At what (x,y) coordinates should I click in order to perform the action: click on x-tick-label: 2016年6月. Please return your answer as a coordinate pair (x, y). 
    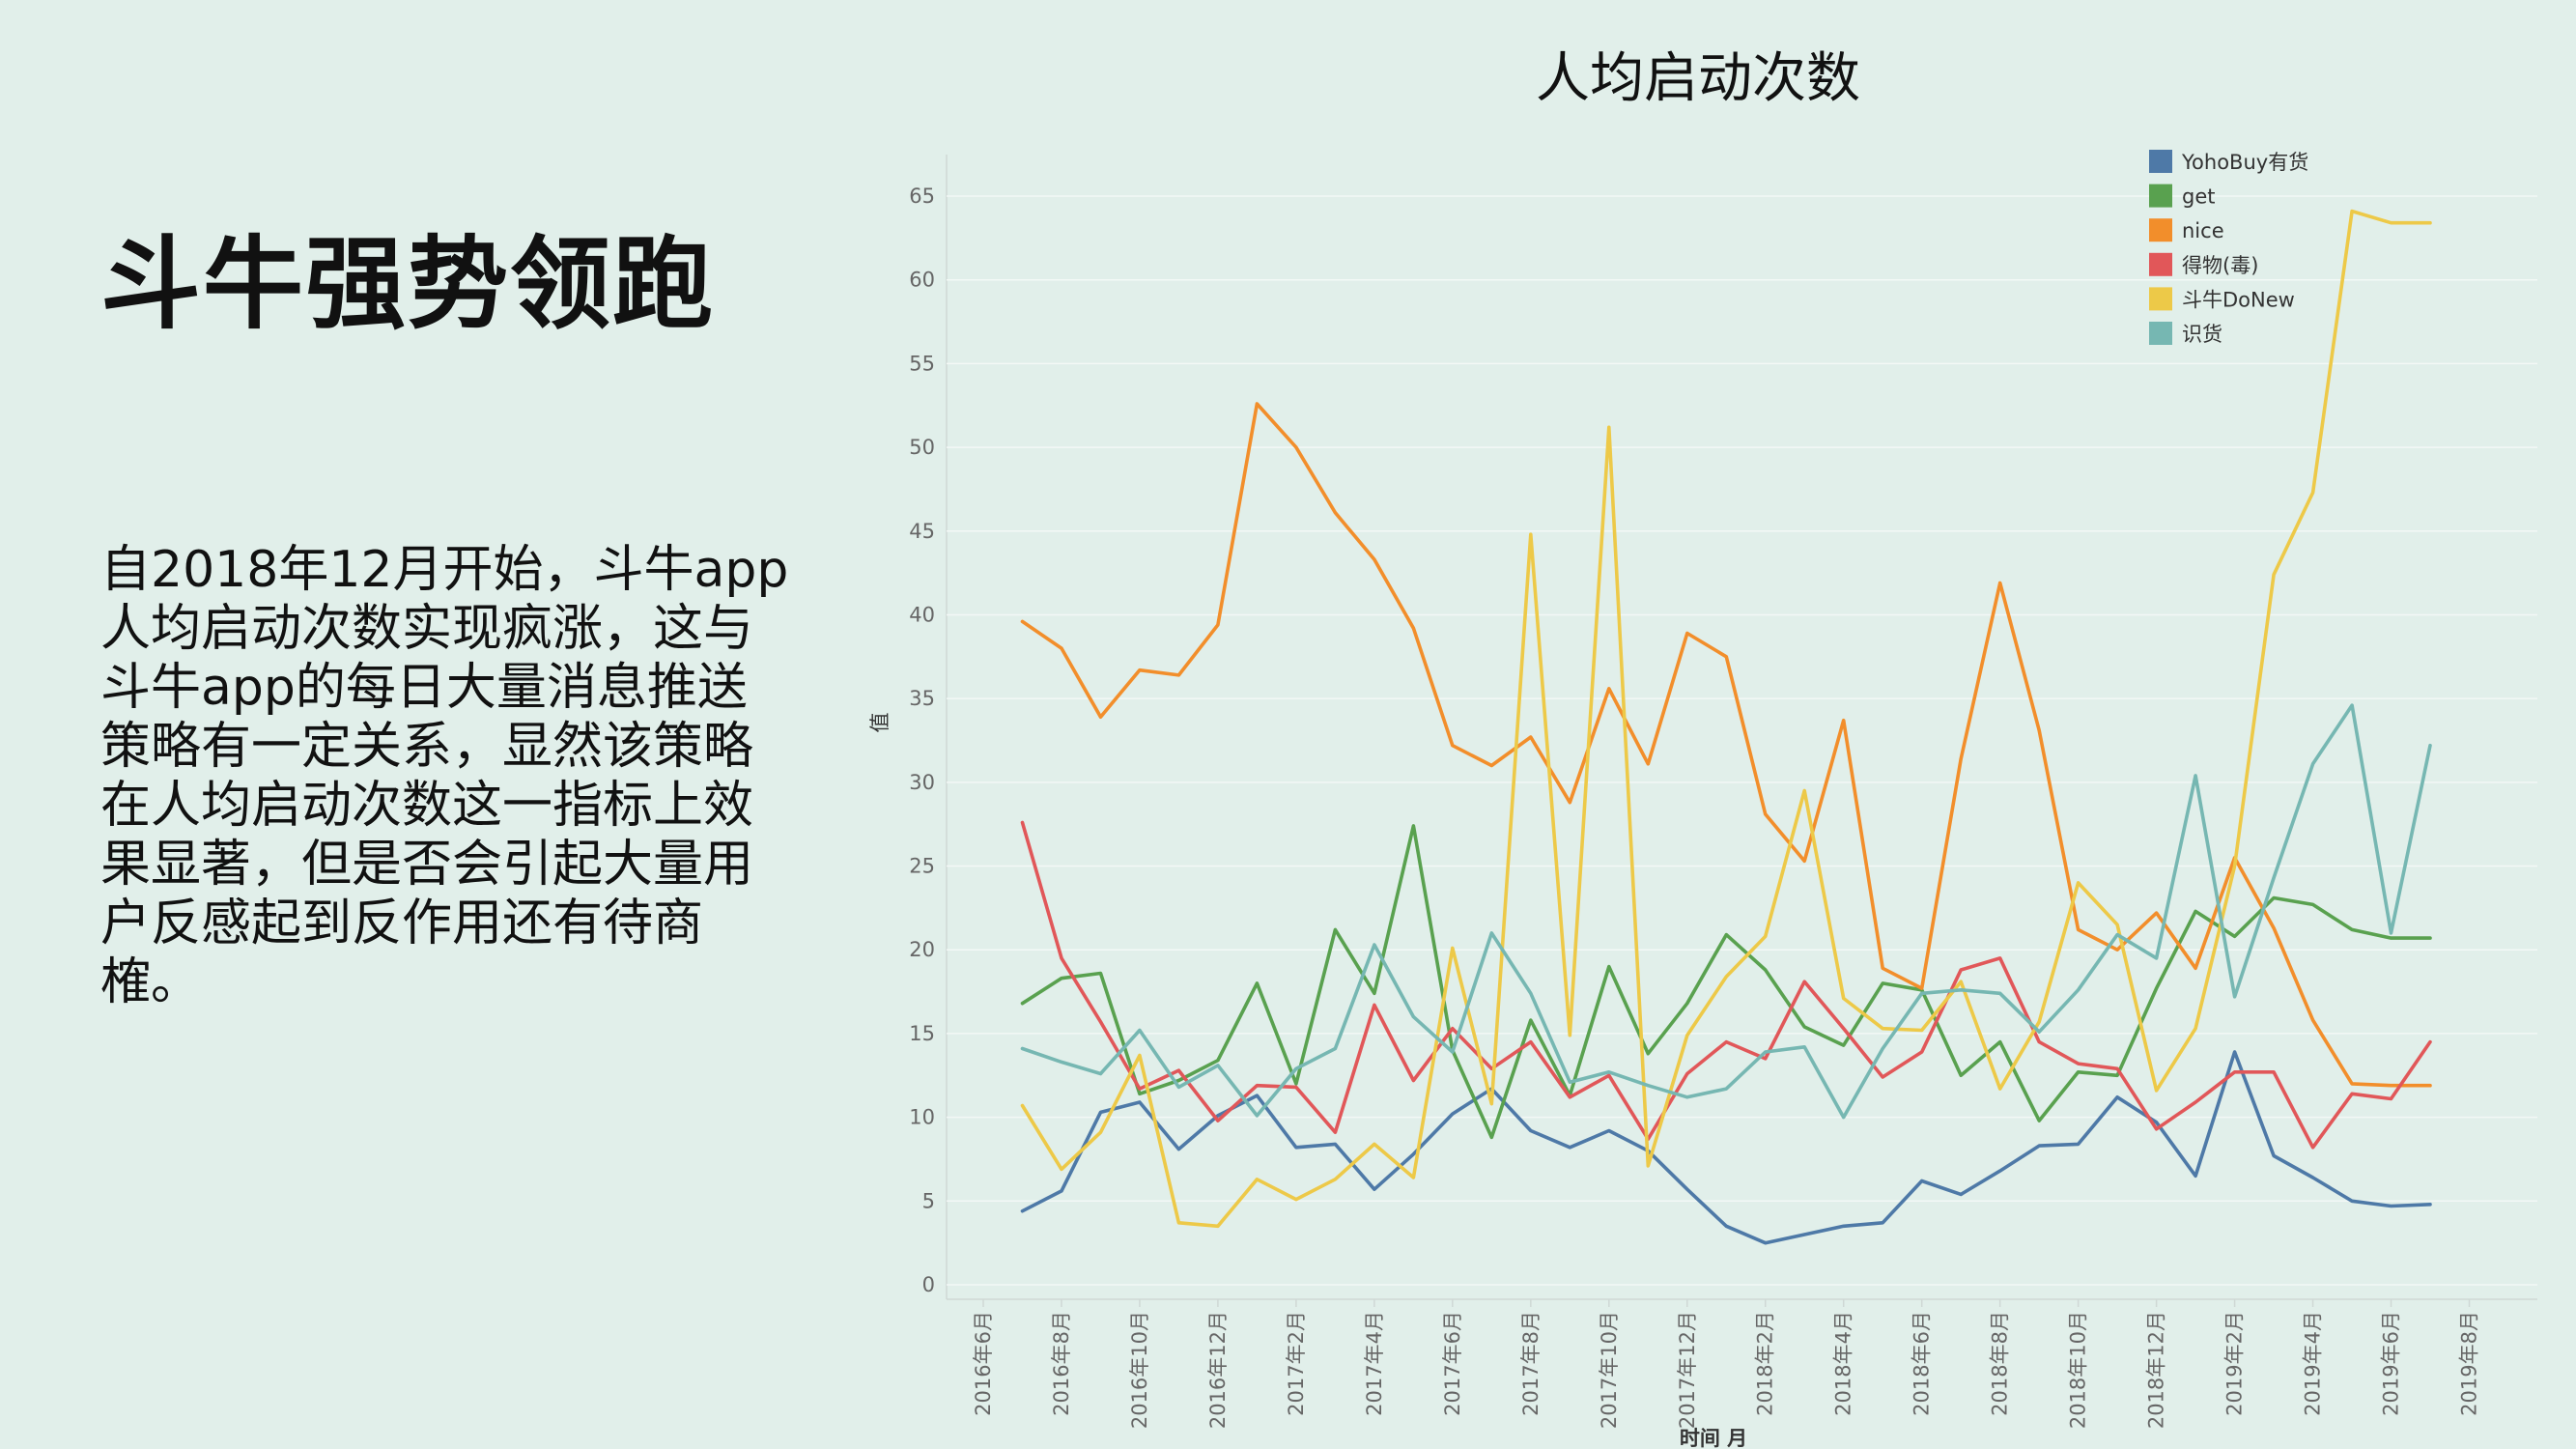
    Looking at the image, I should click on (983, 1363).